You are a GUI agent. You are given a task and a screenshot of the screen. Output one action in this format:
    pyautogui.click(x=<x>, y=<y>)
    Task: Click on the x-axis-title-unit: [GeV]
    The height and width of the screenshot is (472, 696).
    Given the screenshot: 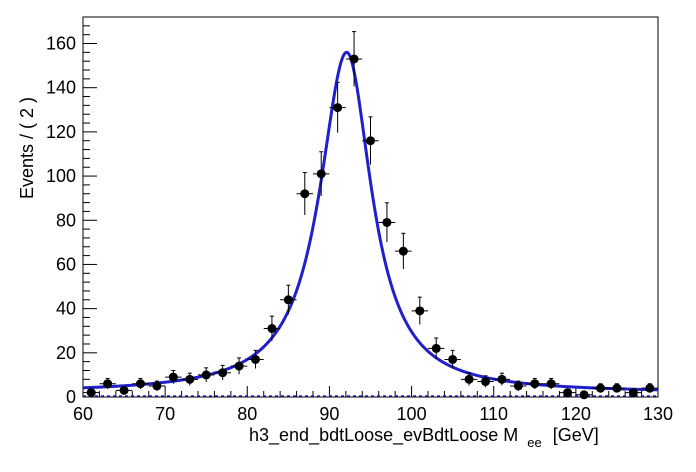 What is the action you would take?
    pyautogui.click(x=576, y=435)
    